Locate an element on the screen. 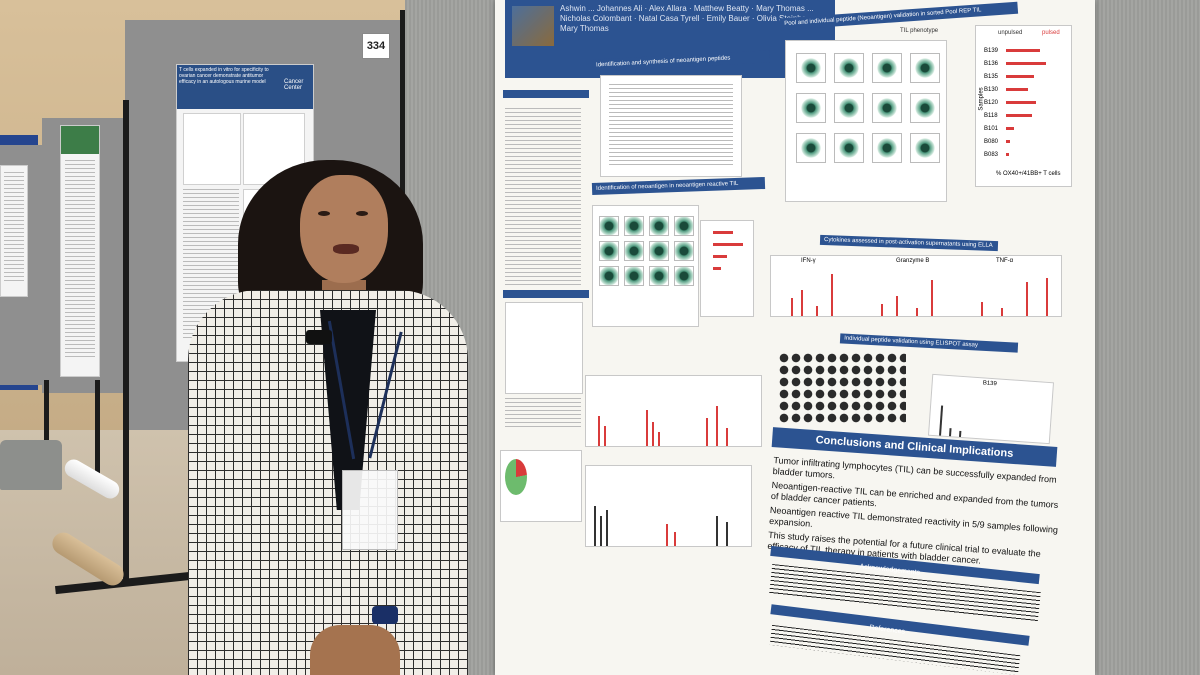 This screenshot has width=1200, height=675. second-poster is located at coordinates (80, 251).